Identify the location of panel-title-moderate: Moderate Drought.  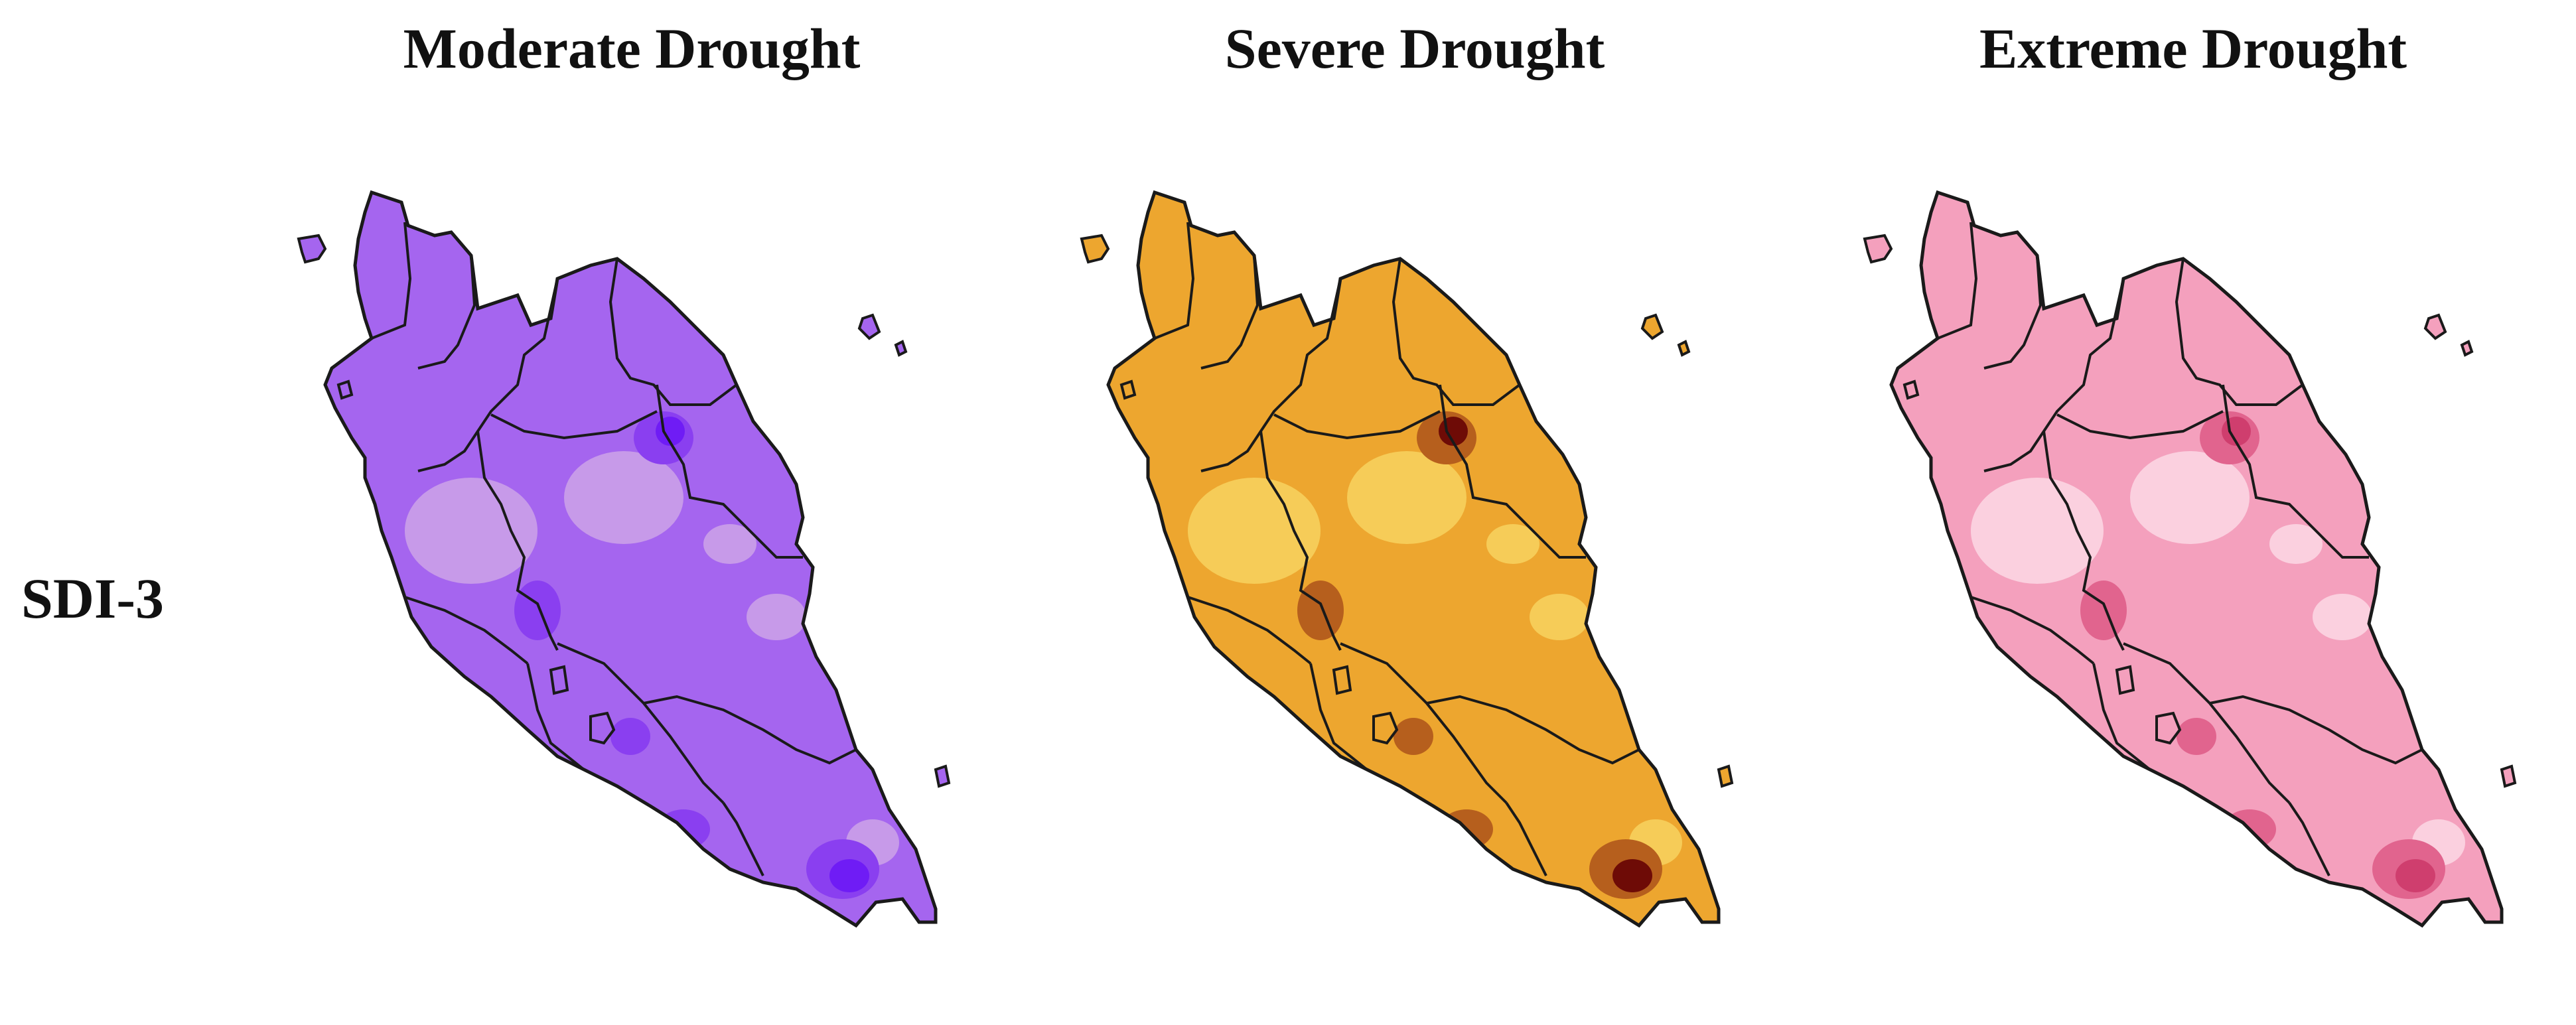
(632, 48).